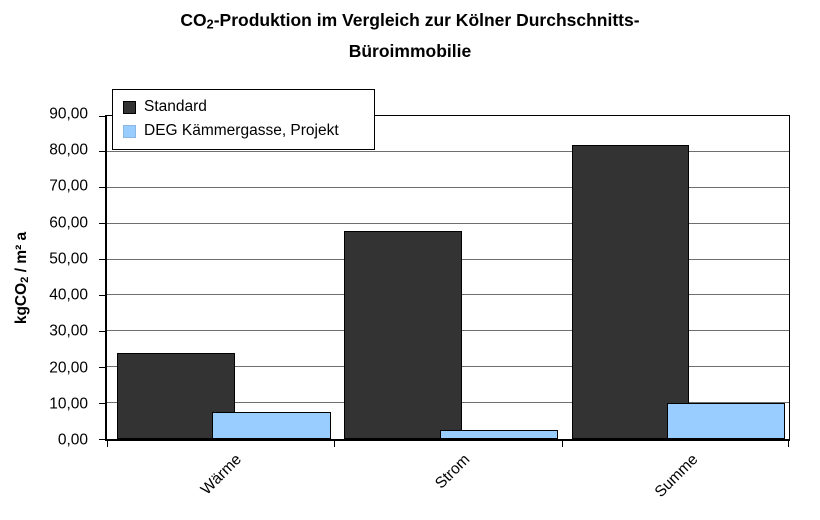 This screenshot has height=520, width=820. What do you see at coordinates (68, 114) in the screenshot?
I see `y-axis-tick-label-90: 90,00` at bounding box center [68, 114].